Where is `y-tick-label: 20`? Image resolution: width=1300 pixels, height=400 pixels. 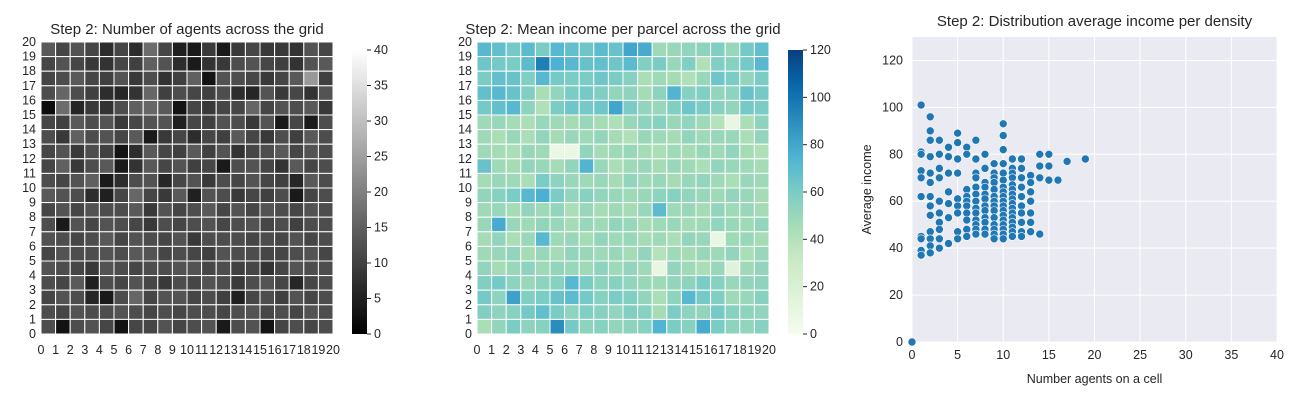 y-tick-label: 20 is located at coordinates (465, 42).